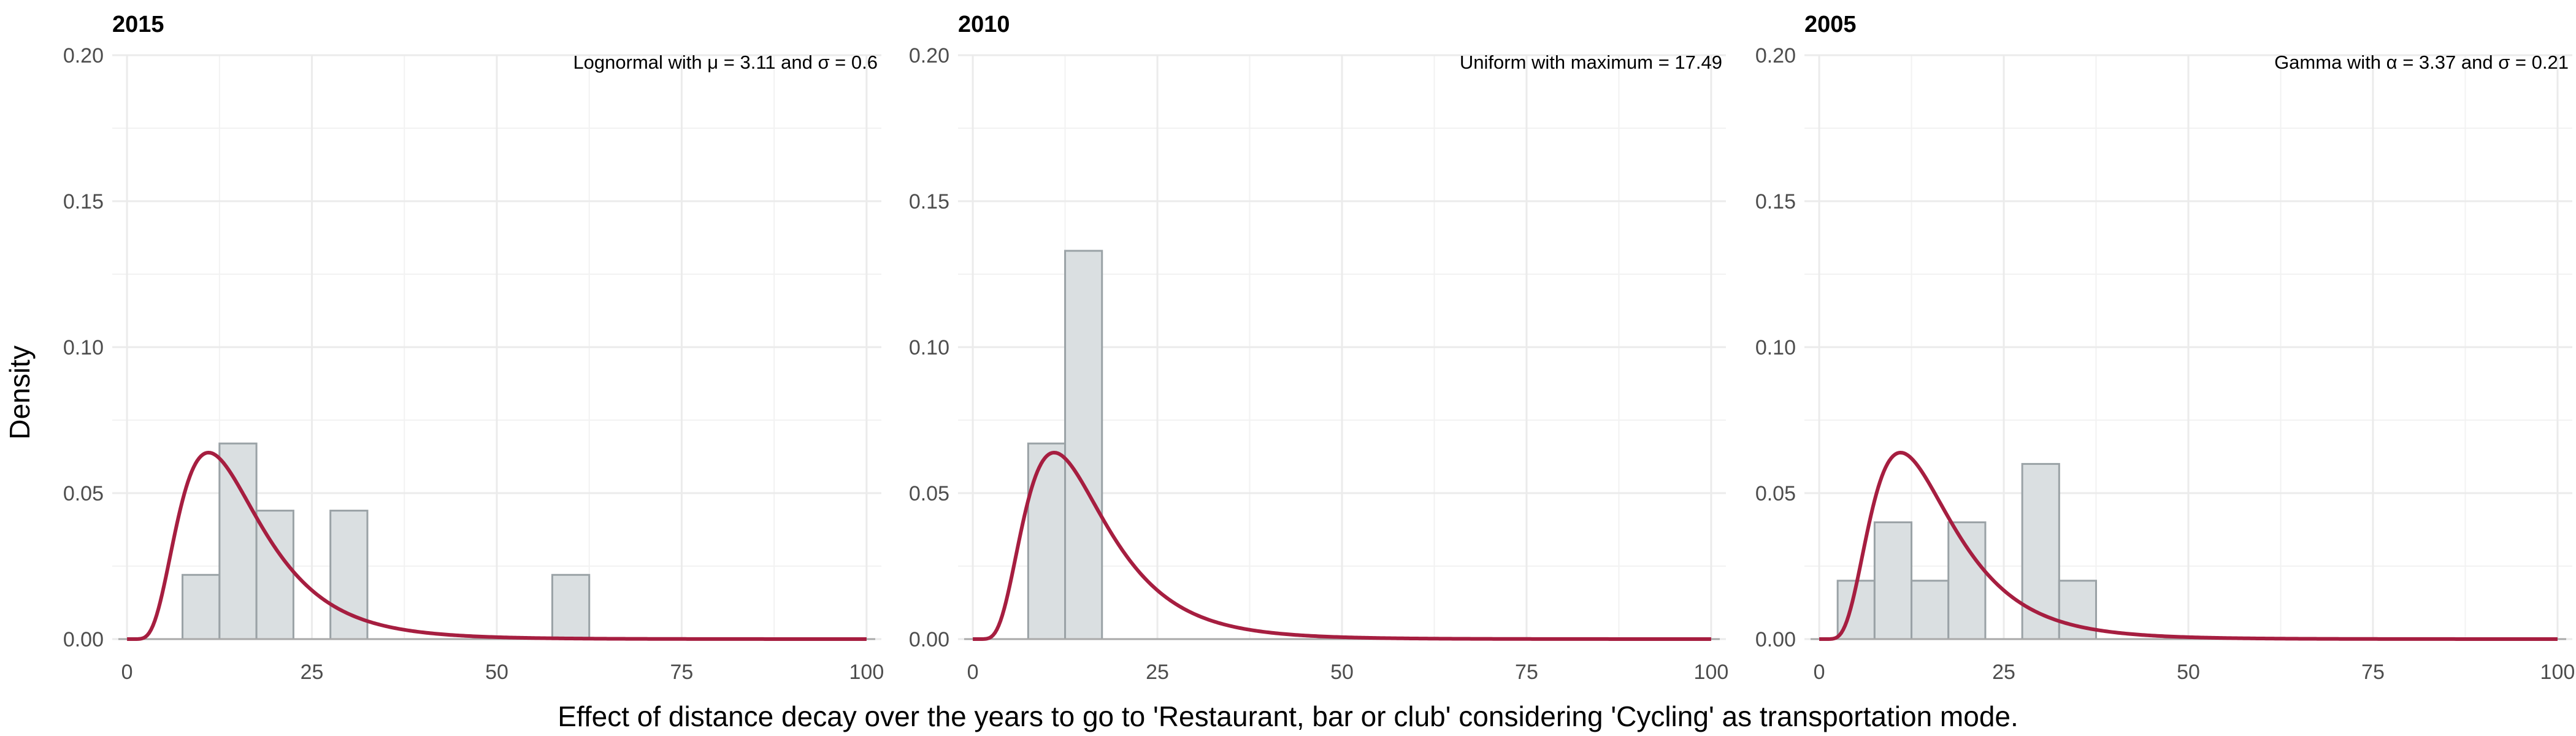 This screenshot has height=736, width=2576. What do you see at coordinates (1591, 62) in the screenshot?
I see `fit-annotation: Uniform with maximum = 17.49` at bounding box center [1591, 62].